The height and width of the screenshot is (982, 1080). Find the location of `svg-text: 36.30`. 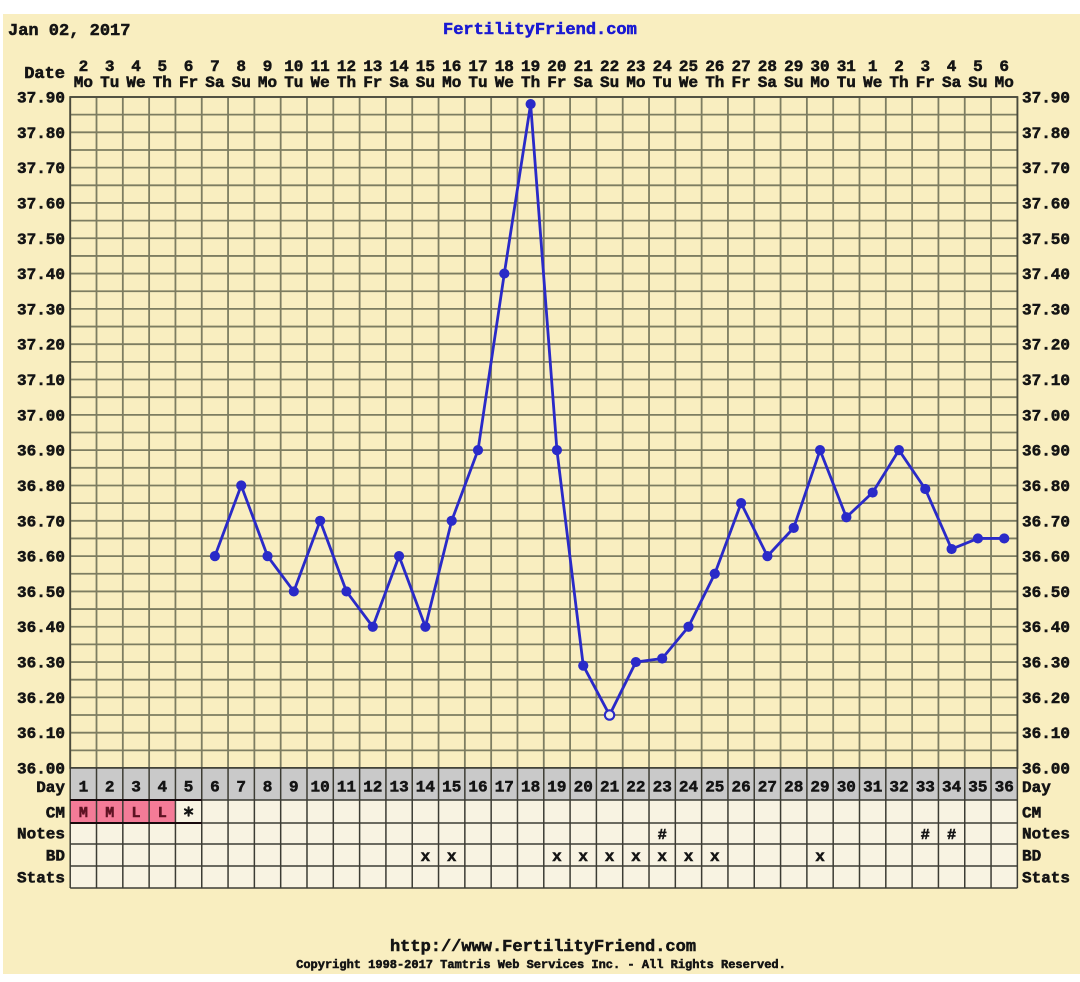

svg-text: 36.30 is located at coordinates (41, 664).